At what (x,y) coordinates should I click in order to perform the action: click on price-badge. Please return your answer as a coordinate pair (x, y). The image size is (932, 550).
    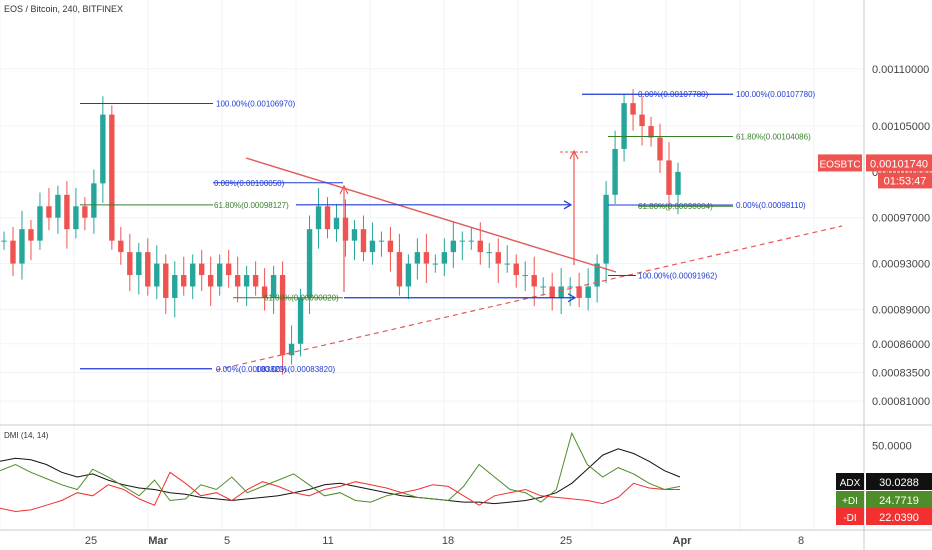
    Looking at the image, I should click on (899, 163).